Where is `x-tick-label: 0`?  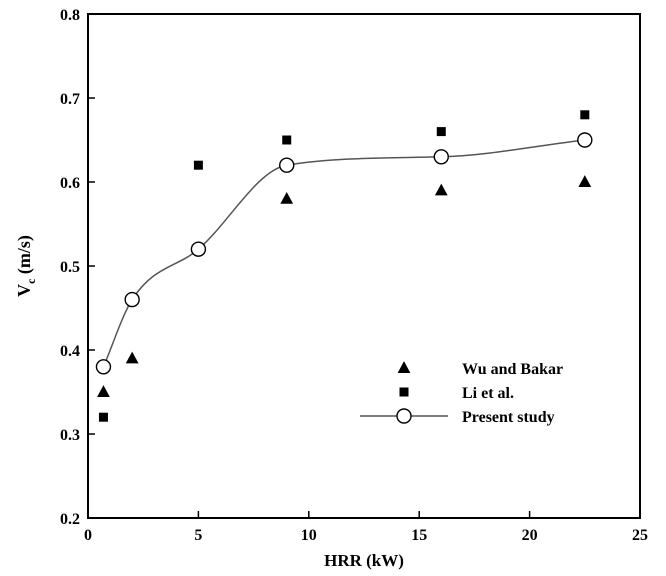 x-tick-label: 0 is located at coordinates (88, 535).